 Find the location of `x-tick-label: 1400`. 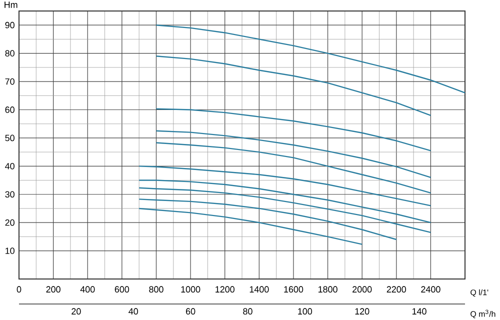

x-tick-label: 1400 is located at coordinates (259, 289).